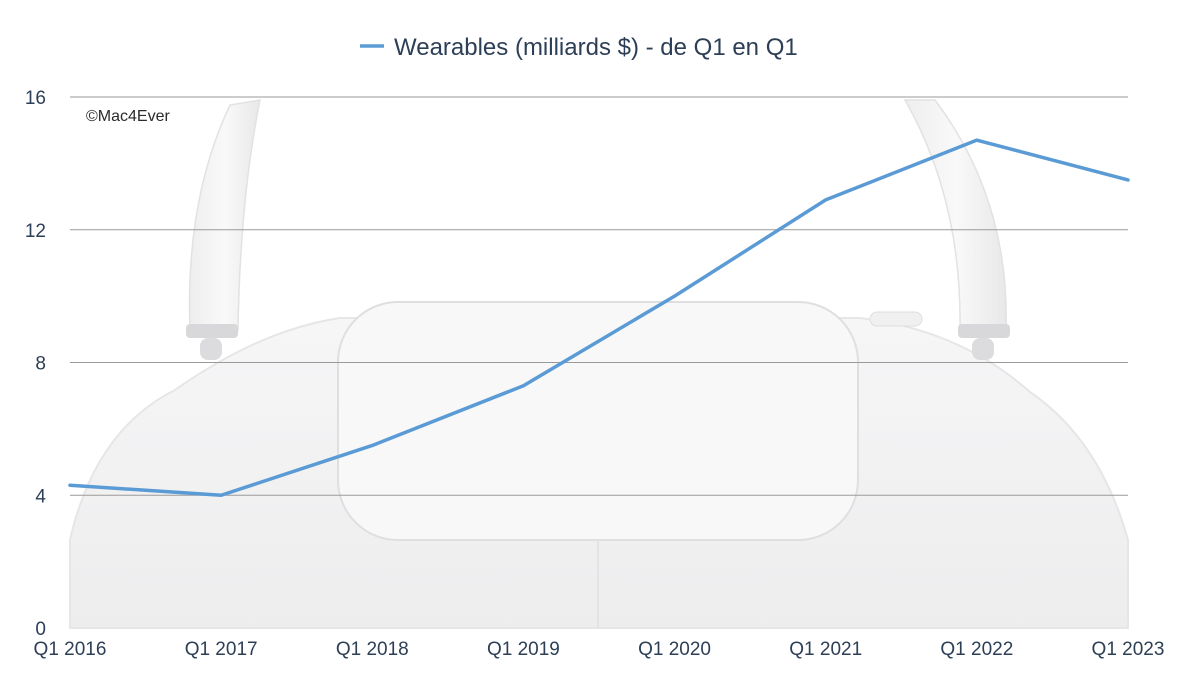 This screenshot has width=1200, height=691. What do you see at coordinates (40, 496) in the screenshot?
I see `y-tick-label: 4` at bounding box center [40, 496].